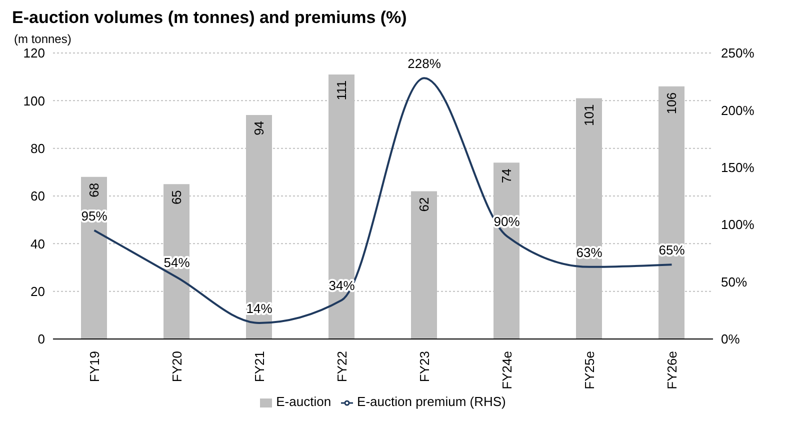 This screenshot has width=790, height=430. What do you see at coordinates (589, 252) in the screenshot?
I see `data-label: 63%` at bounding box center [589, 252].